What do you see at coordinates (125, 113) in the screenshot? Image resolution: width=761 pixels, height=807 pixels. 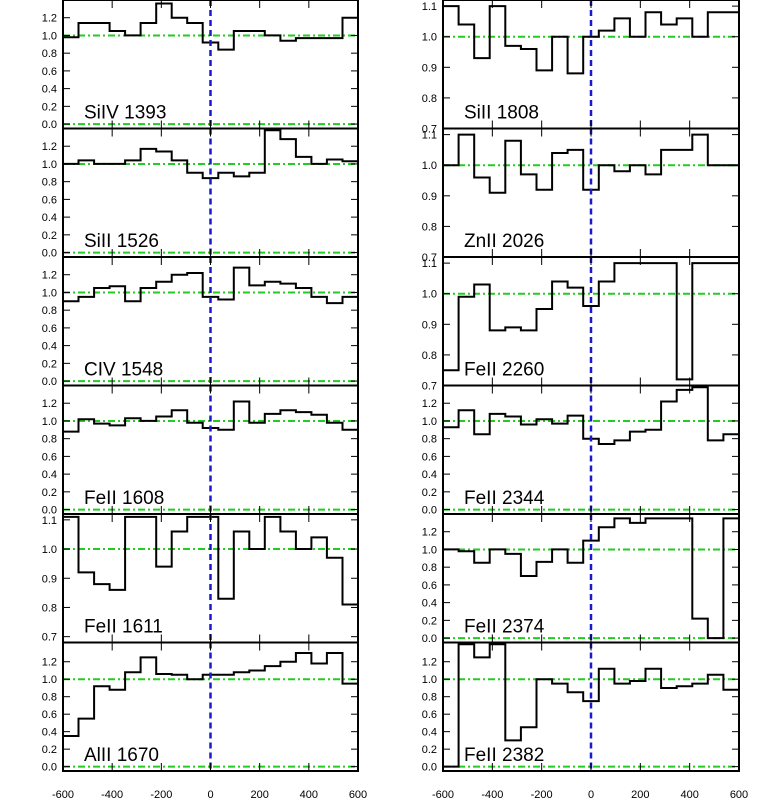 I see `ion-label: SiIV 1393` at bounding box center [125, 113].